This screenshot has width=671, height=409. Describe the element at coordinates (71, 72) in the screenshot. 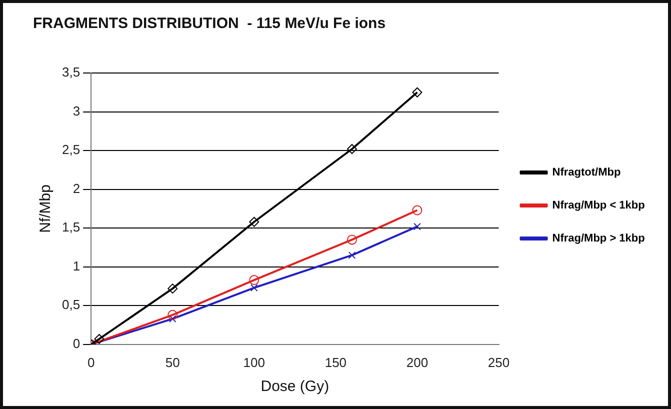

I see `y-tick-label: 3,5` at that location.